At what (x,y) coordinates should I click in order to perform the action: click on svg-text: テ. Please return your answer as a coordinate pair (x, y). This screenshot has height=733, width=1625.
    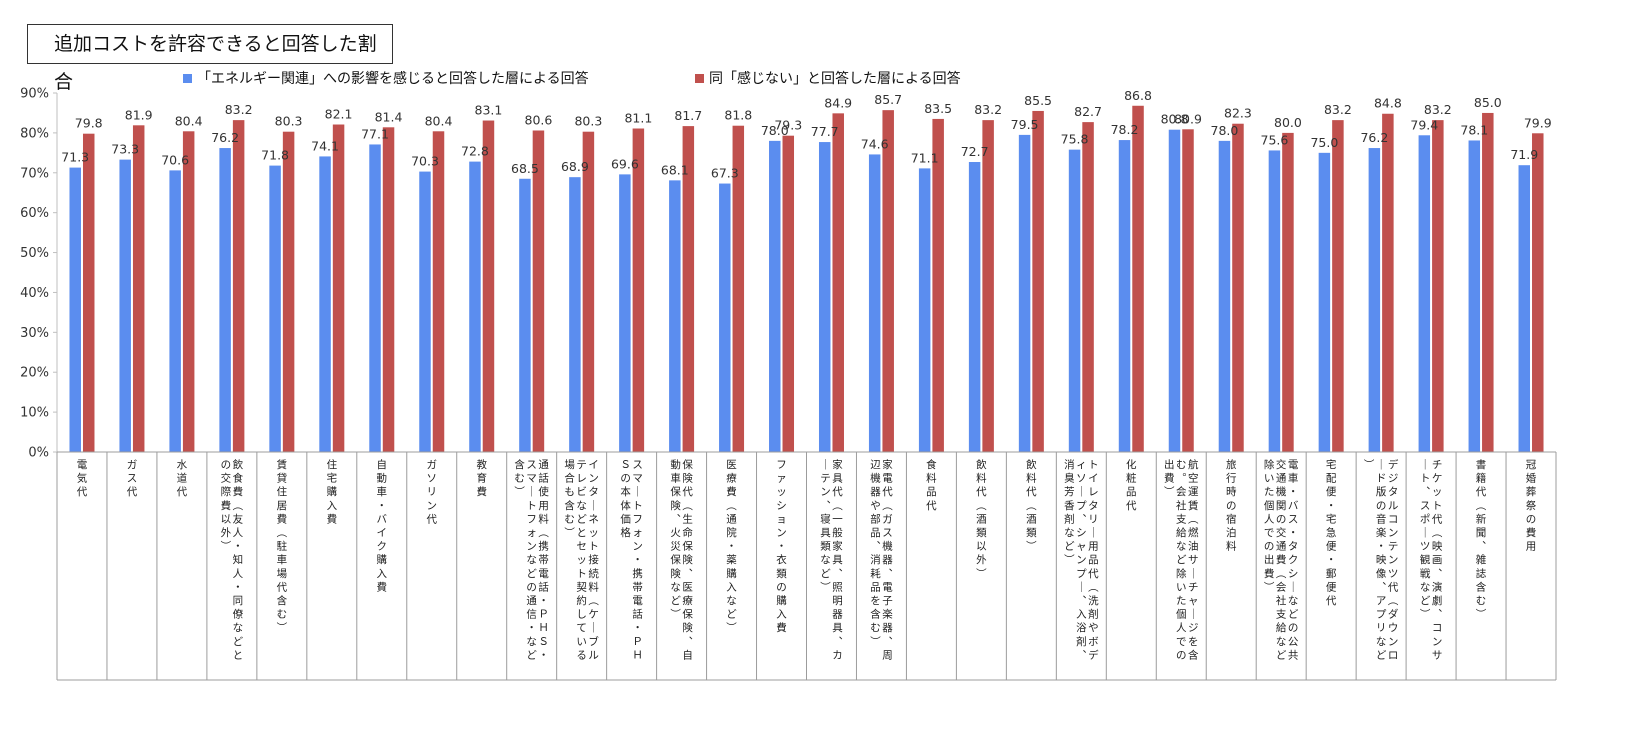
    Looking at the image, I should click on (1393, 547).